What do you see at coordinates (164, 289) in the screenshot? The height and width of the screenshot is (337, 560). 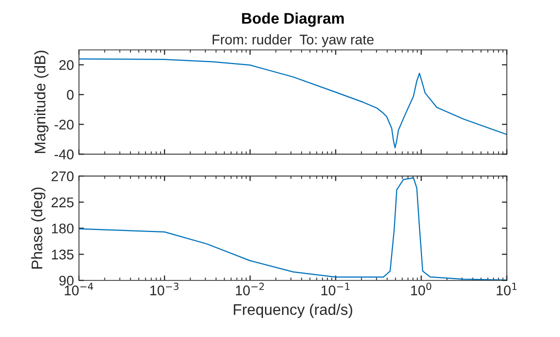 I see `x-tick-label: 10$^{−3}$` at bounding box center [164, 289].